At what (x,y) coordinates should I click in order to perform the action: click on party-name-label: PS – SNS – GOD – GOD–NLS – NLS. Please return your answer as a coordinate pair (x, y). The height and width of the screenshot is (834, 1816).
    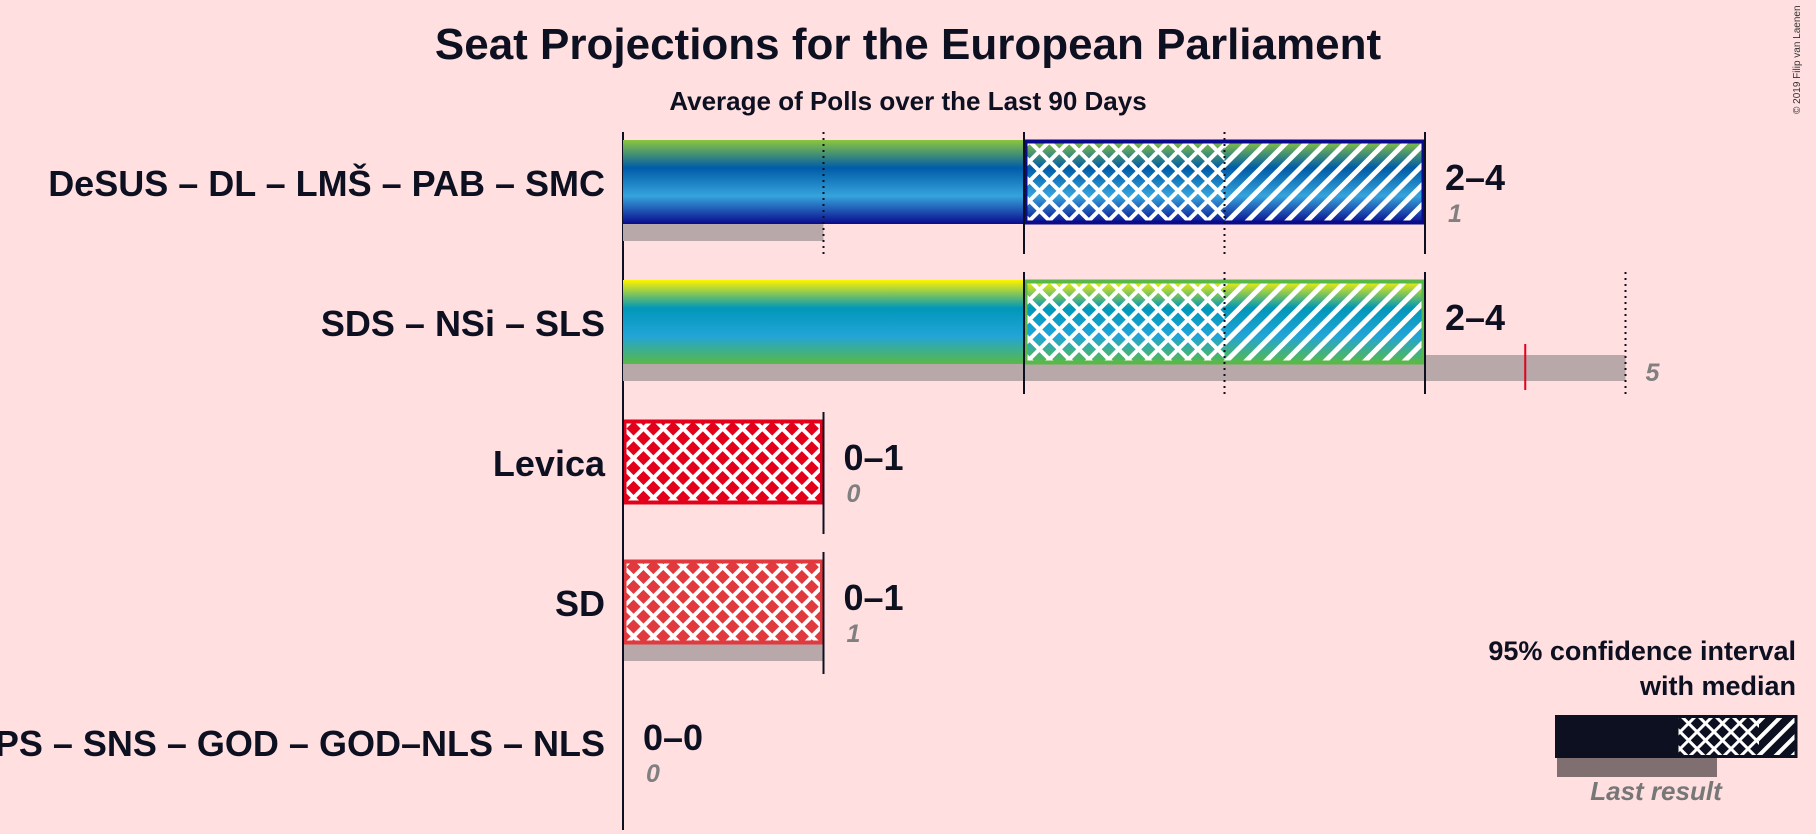
    Looking at the image, I should click on (302, 743).